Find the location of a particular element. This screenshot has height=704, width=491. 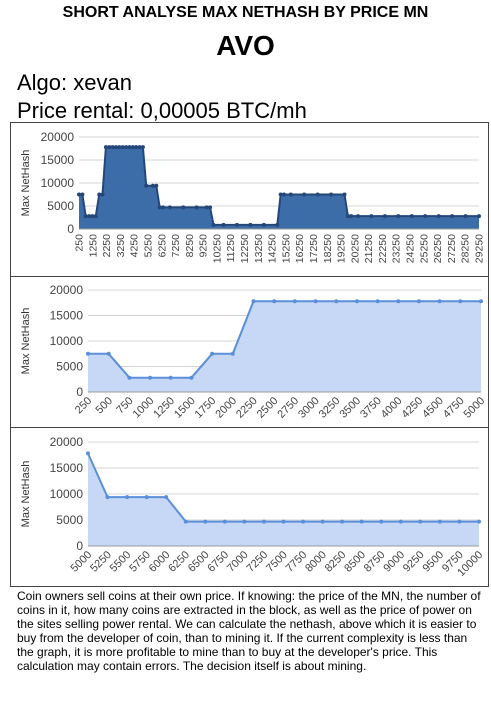

x-tick-label: 18250 is located at coordinates (328, 248).